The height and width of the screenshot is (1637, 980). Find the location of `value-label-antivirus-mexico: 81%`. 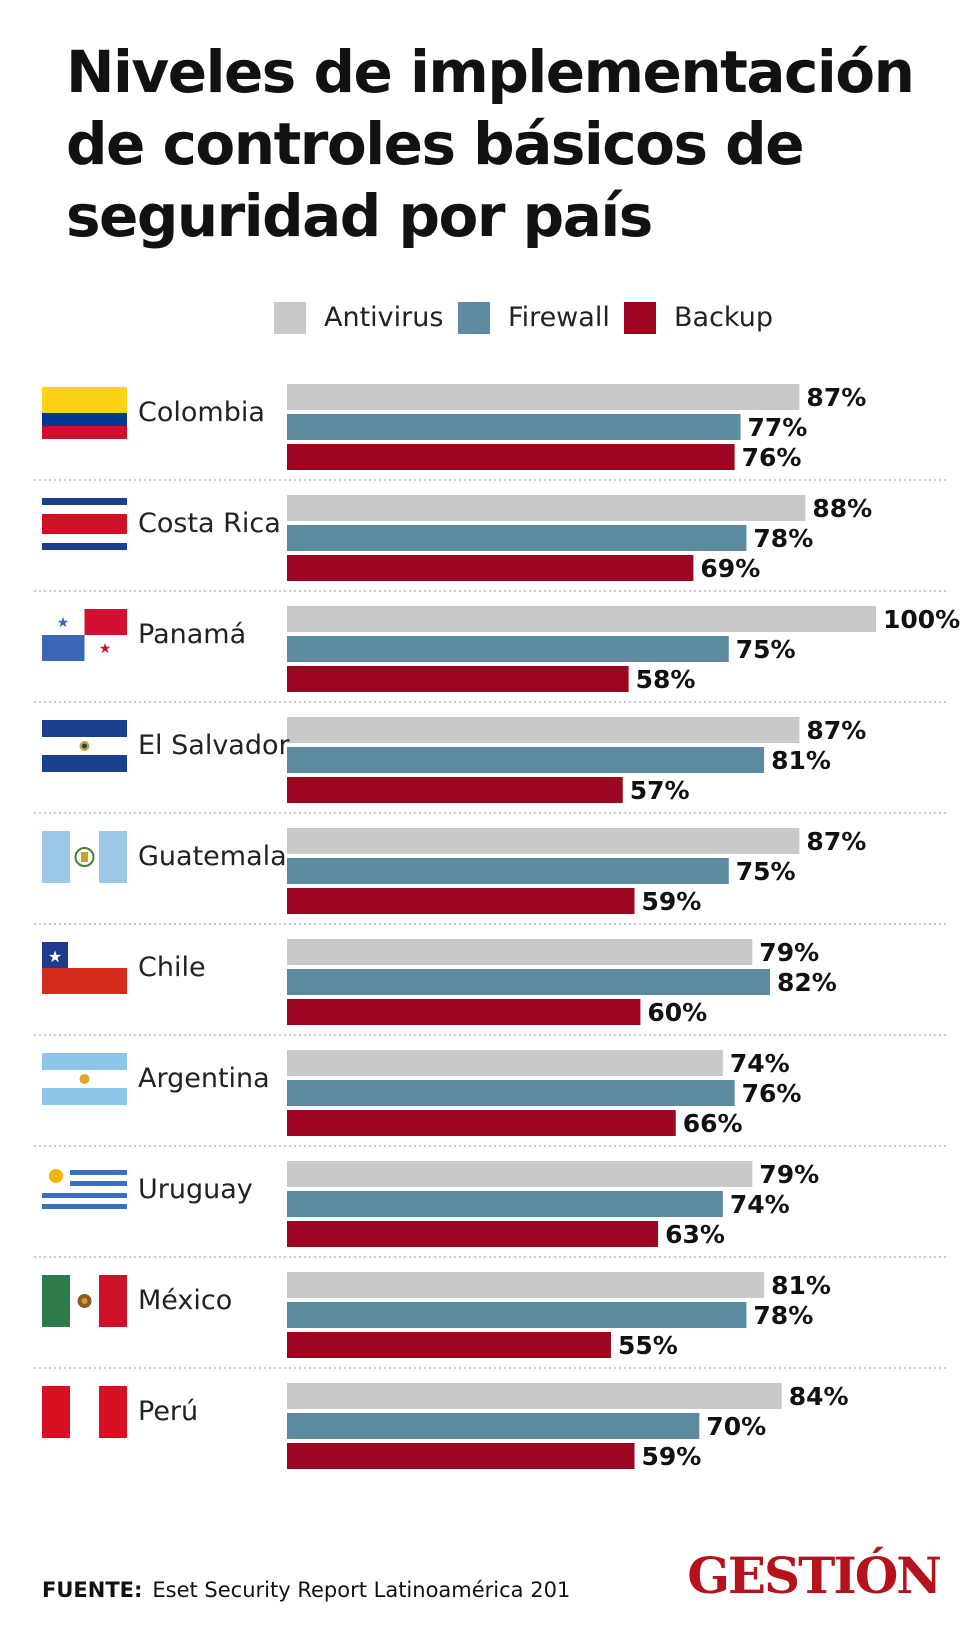

value-label-antivirus-mexico: 81% is located at coordinates (801, 1285).